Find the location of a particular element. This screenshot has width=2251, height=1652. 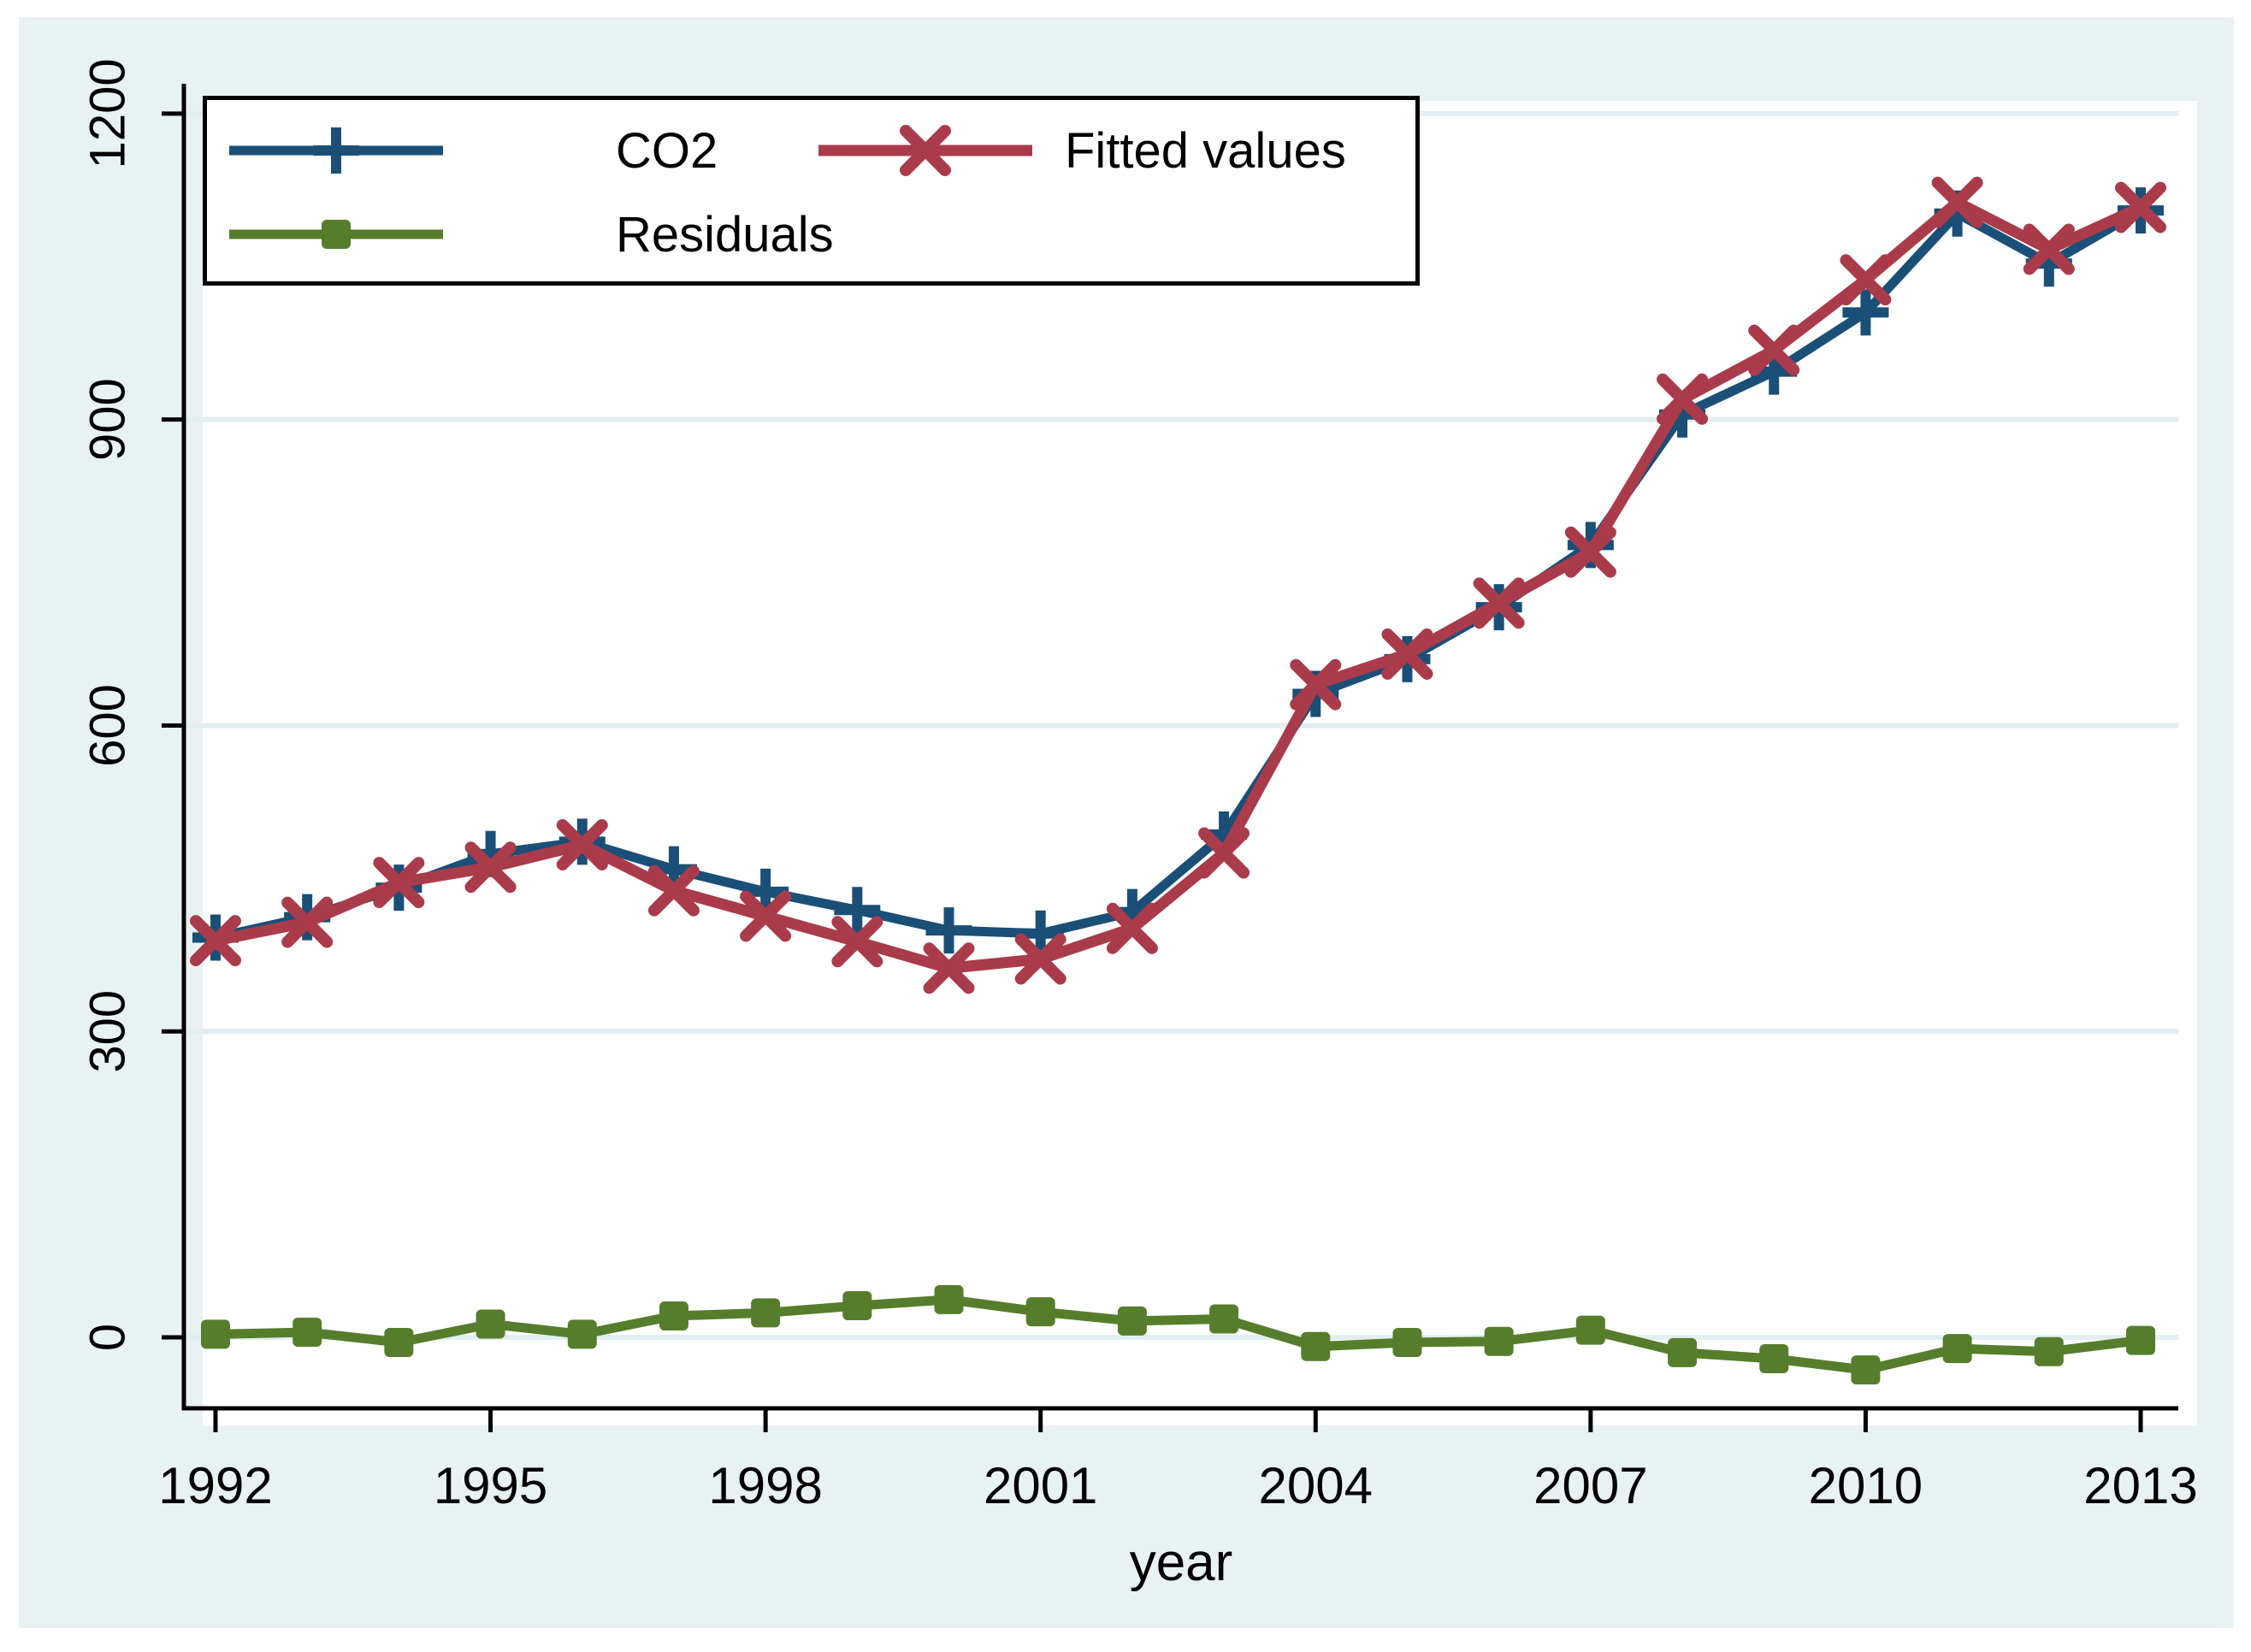

x-tick-label: 2007 is located at coordinates (1590, 1485).